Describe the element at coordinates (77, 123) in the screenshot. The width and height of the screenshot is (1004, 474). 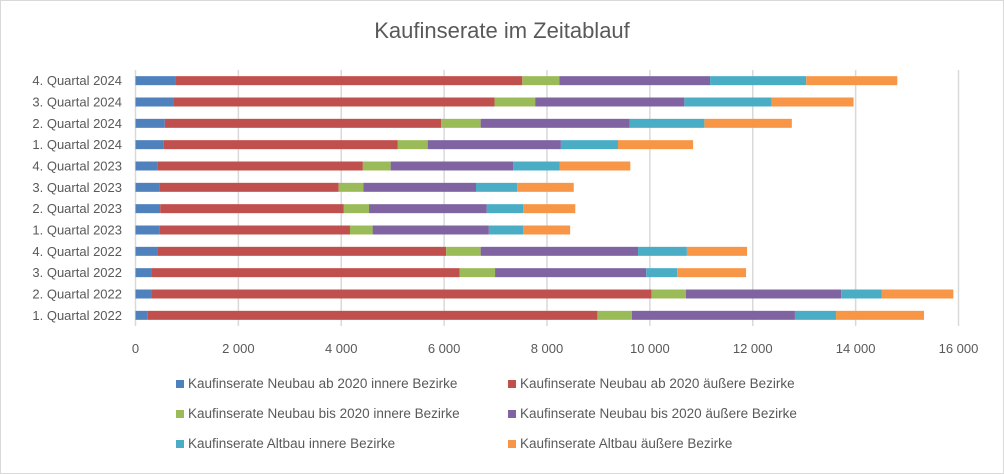
I see `category-label: 2. Quartal 2024` at that location.